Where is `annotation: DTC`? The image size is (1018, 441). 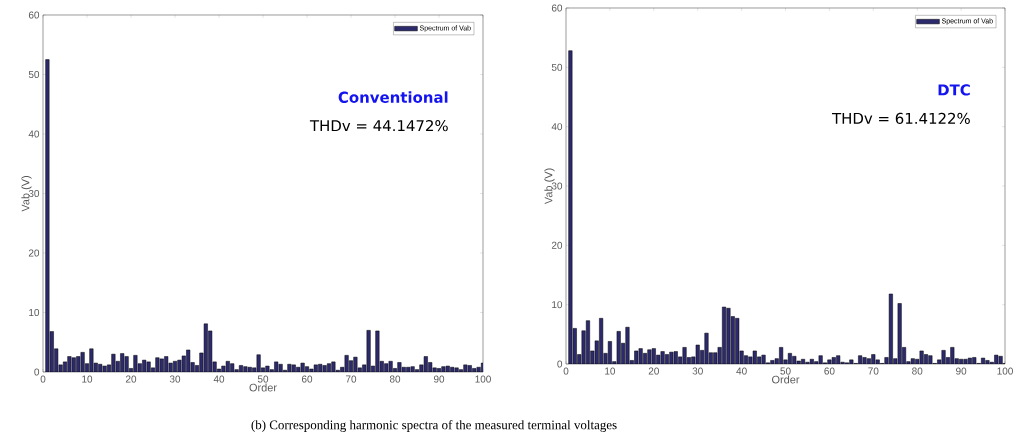 annotation: DTC is located at coordinates (954, 90).